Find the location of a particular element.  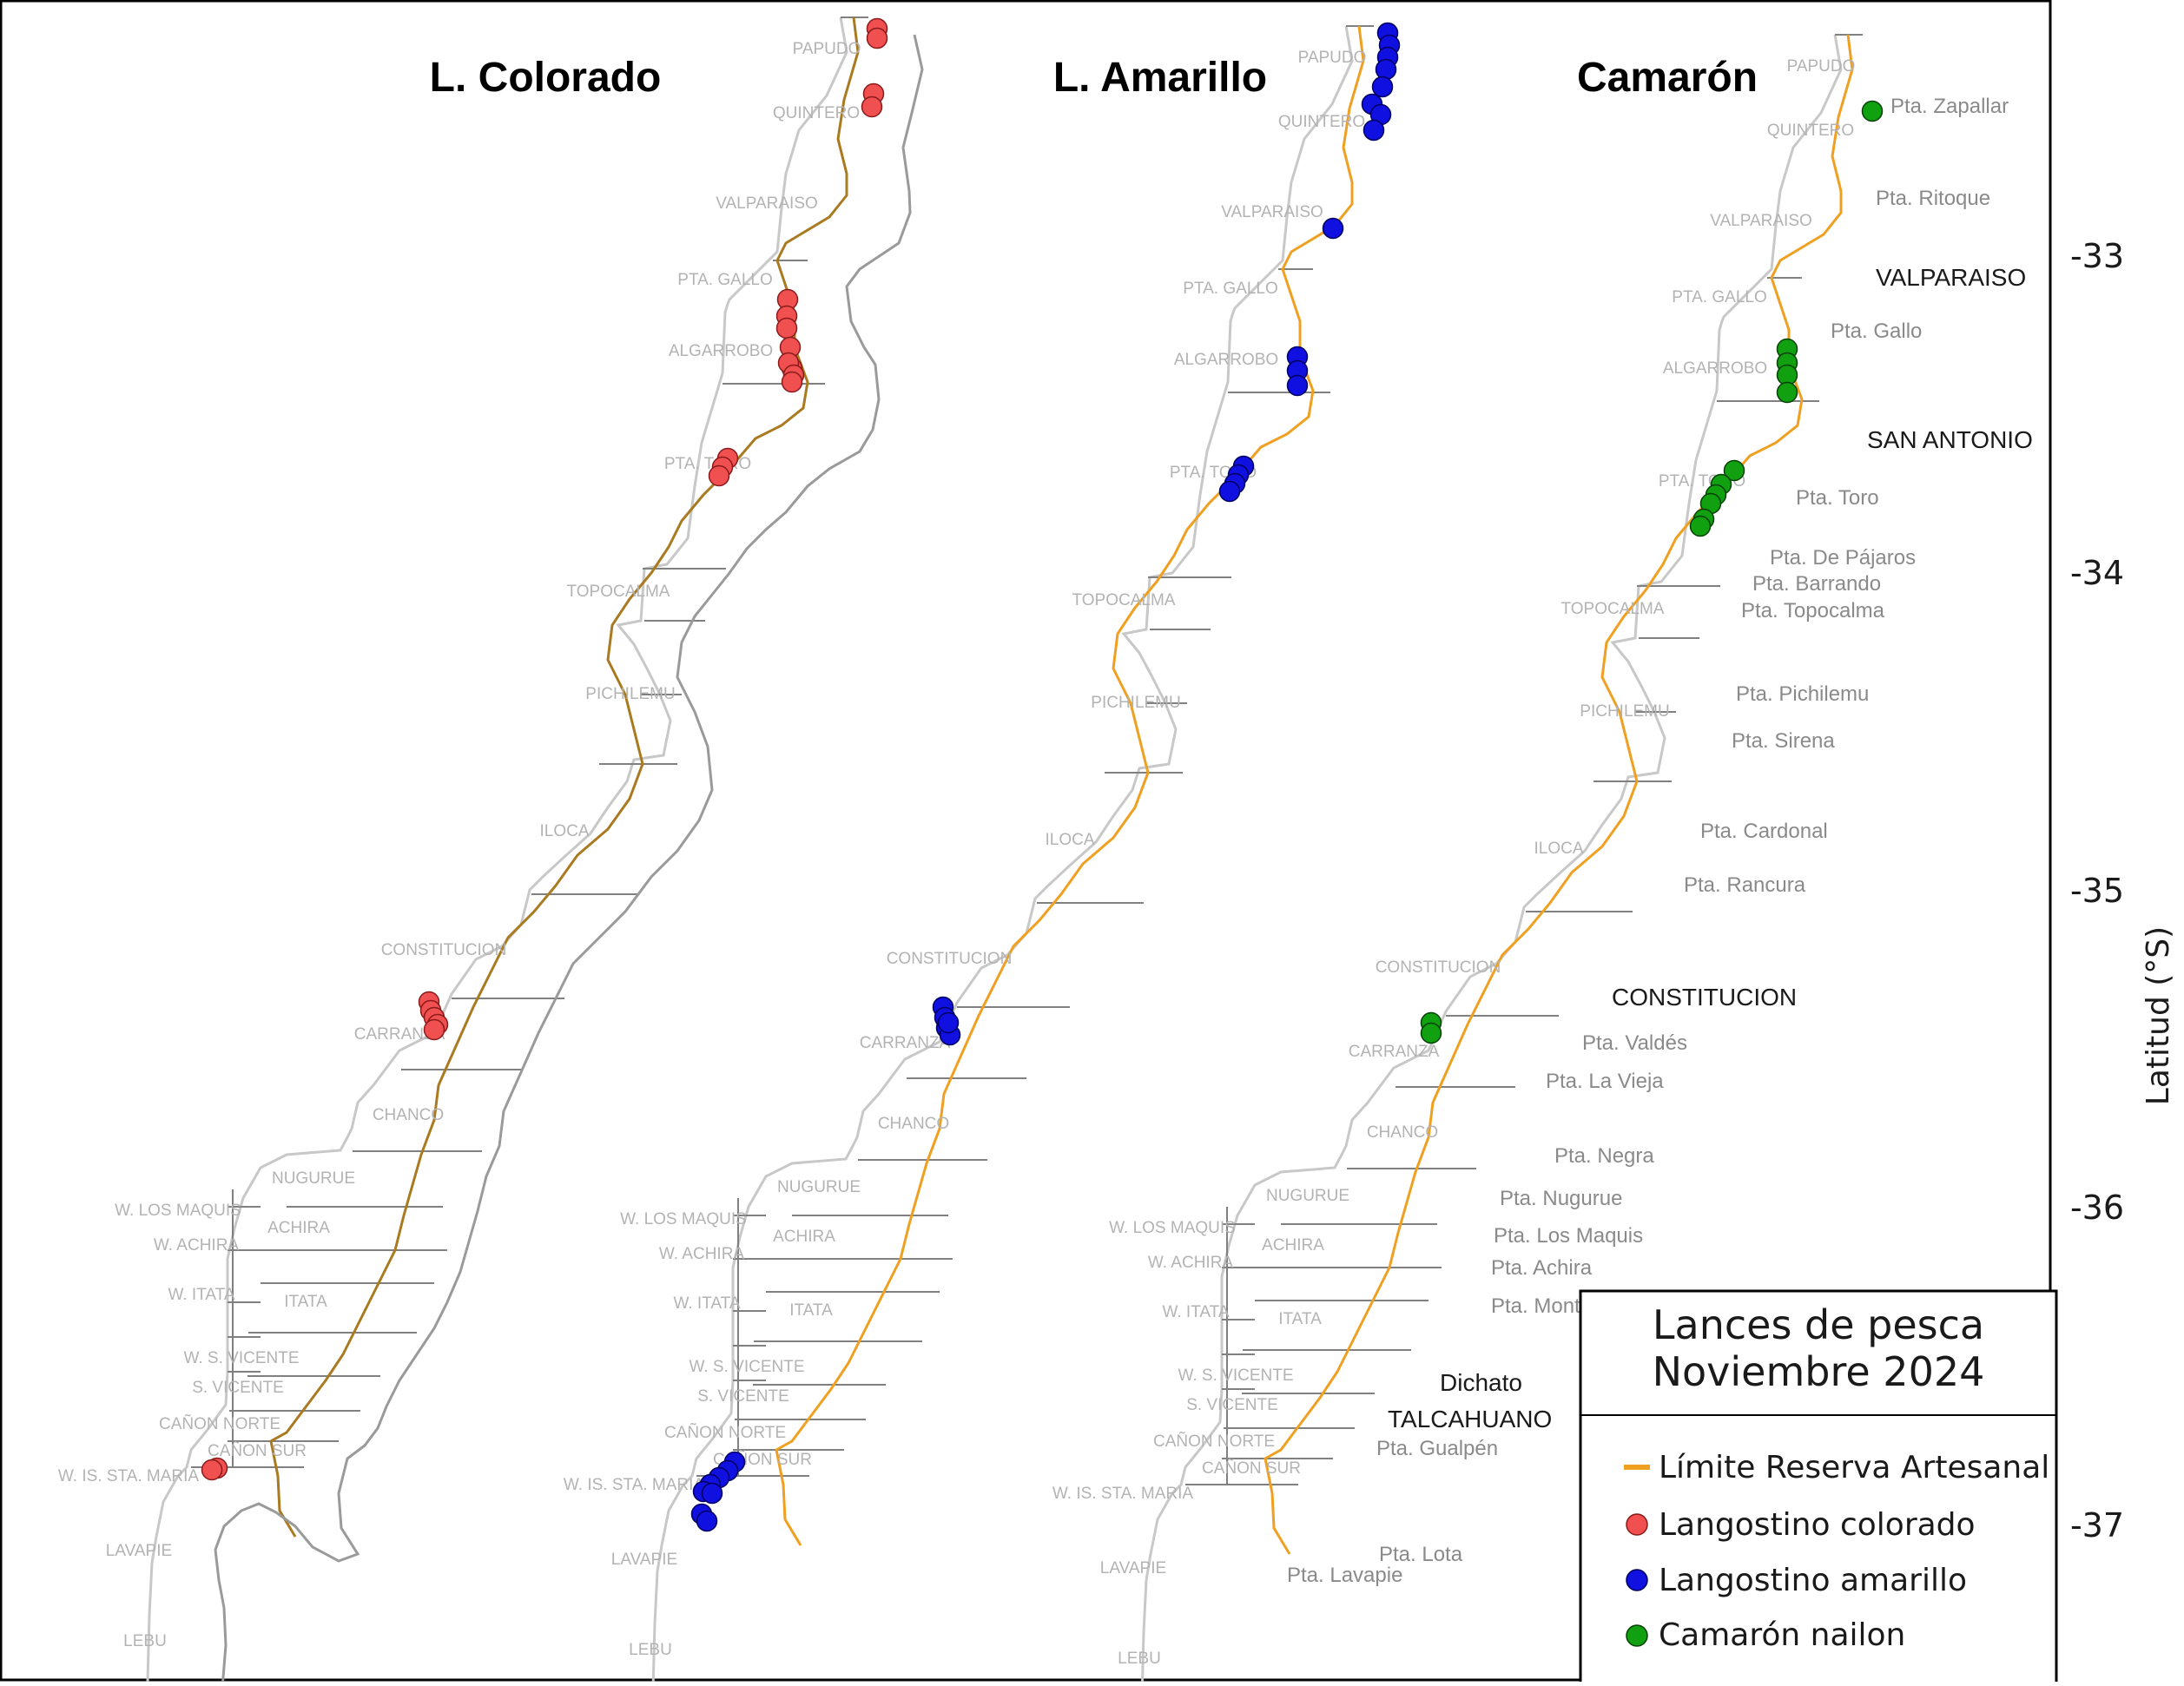

legend-item-colorado: Langostino colorado is located at coordinates (1817, 1525).